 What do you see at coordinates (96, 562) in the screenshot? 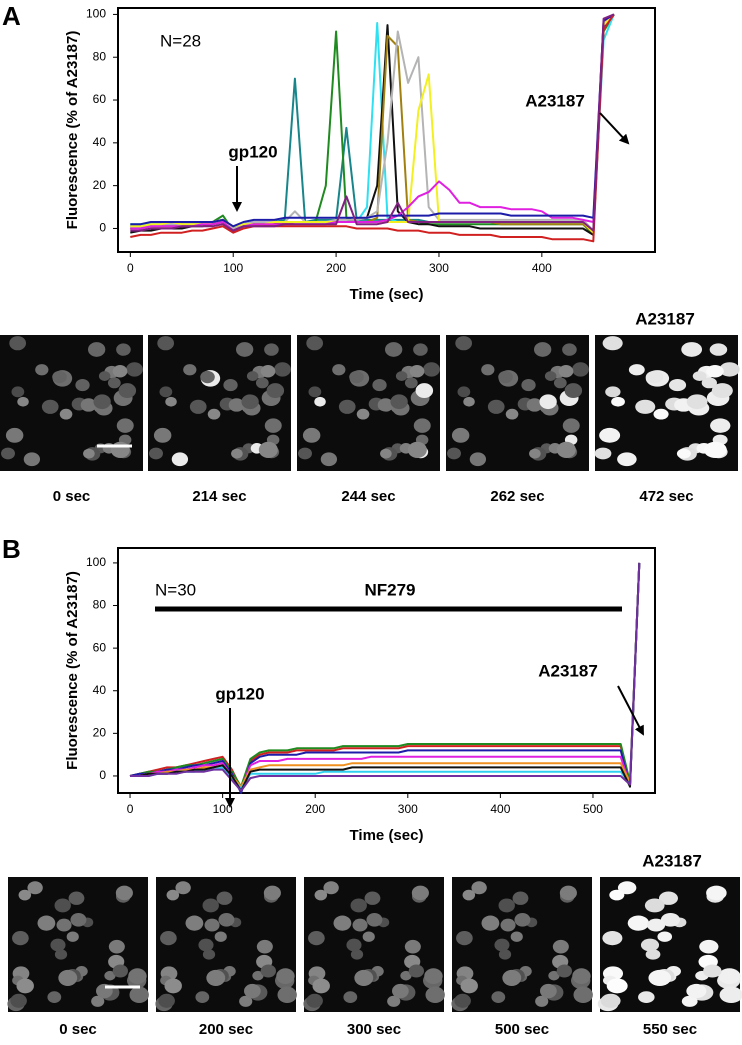
I see `y-tick-label: 100` at bounding box center [96, 562].